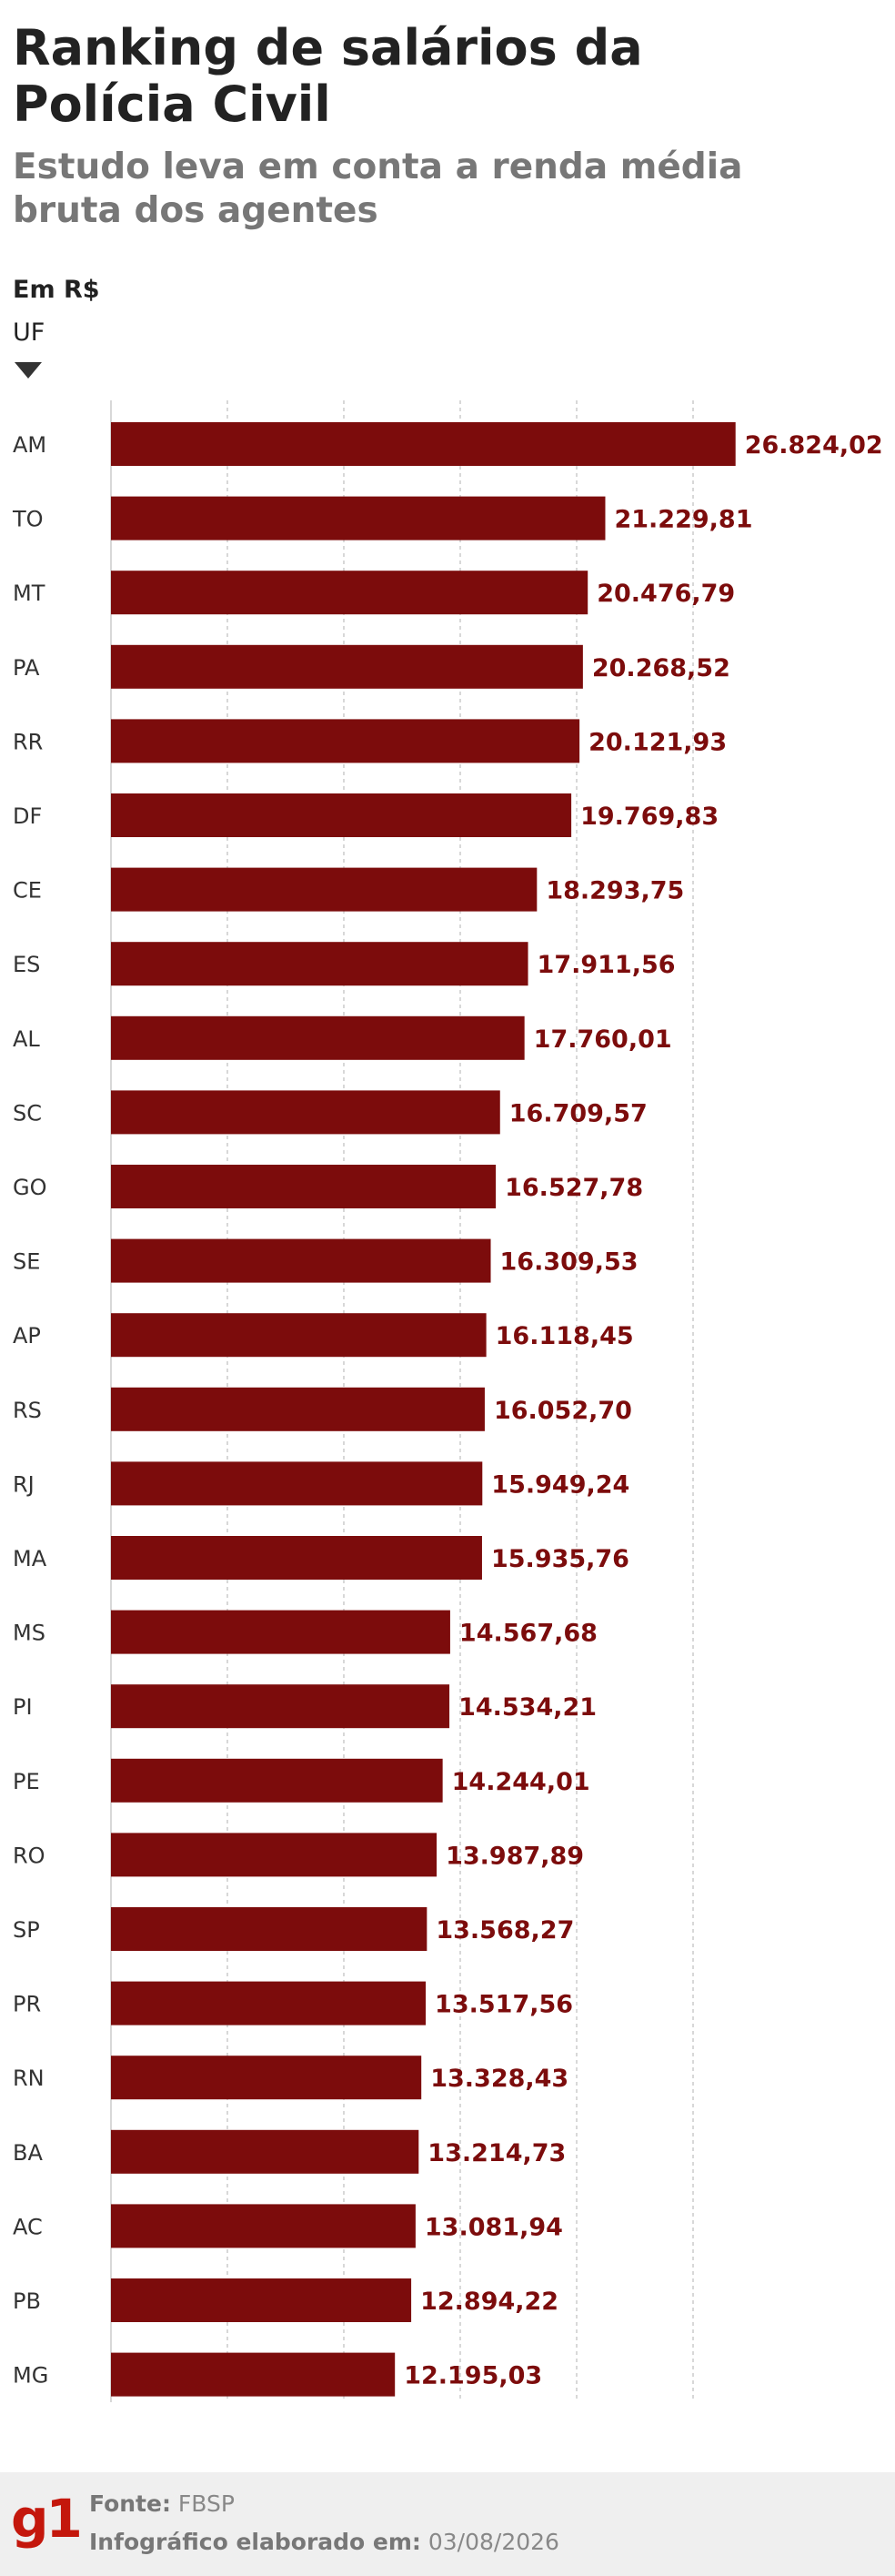  Describe the element at coordinates (505, 1930) in the screenshot. I see `value-label: 13.568,27` at that location.